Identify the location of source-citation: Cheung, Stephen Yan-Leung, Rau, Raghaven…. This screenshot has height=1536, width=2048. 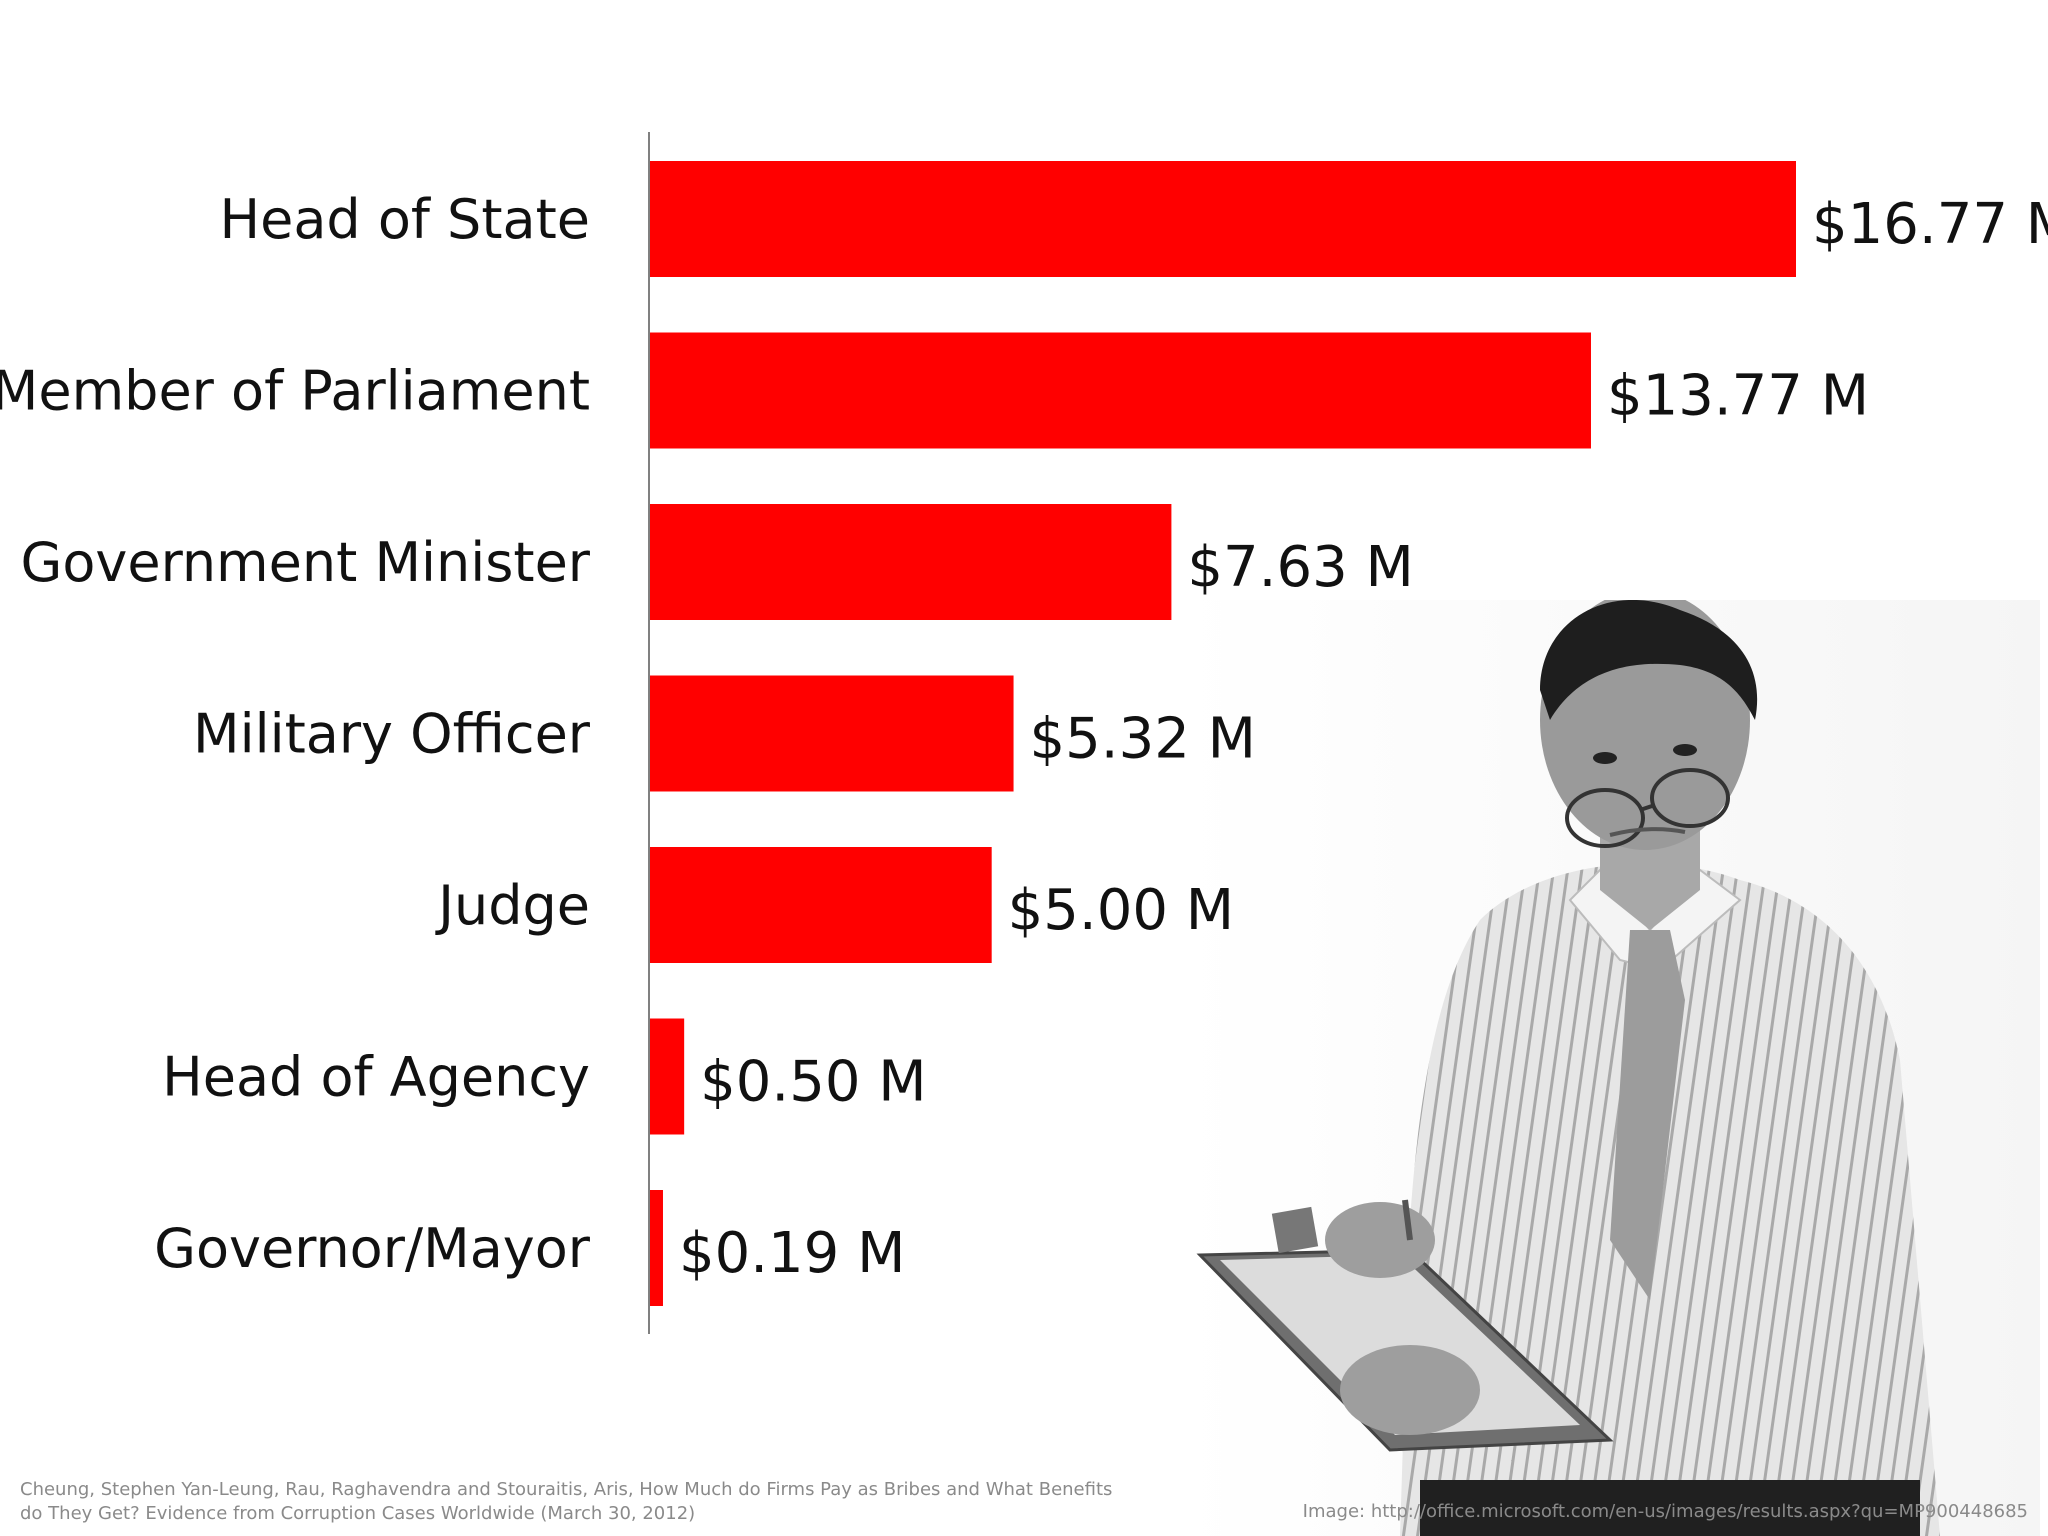
(566, 1501).